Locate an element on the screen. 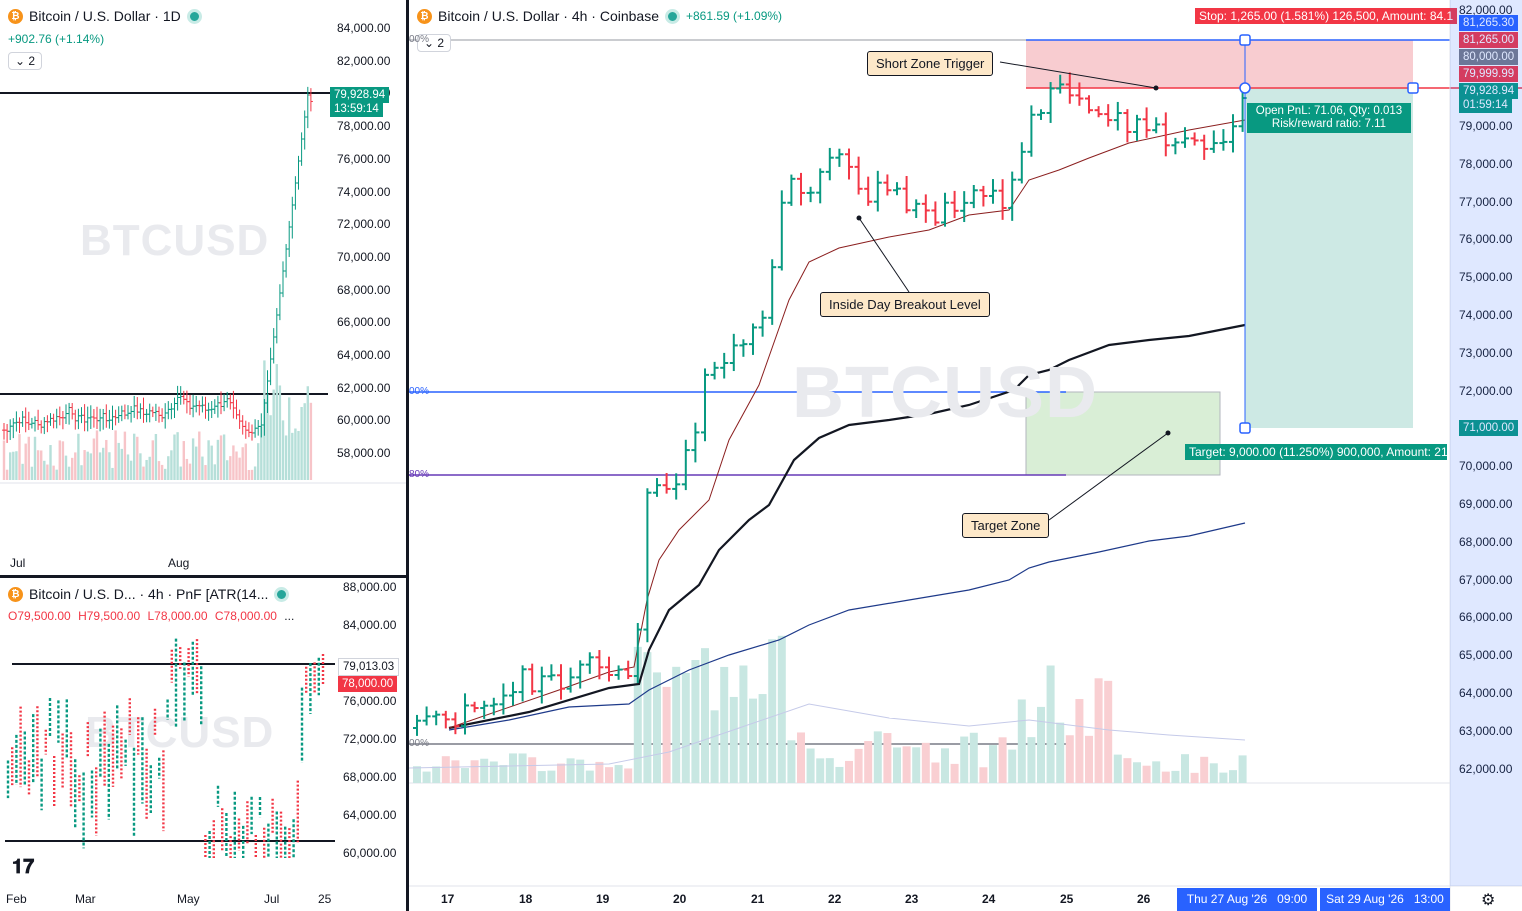  chevron-down-icon: ⌄ is located at coordinates (429, 43).